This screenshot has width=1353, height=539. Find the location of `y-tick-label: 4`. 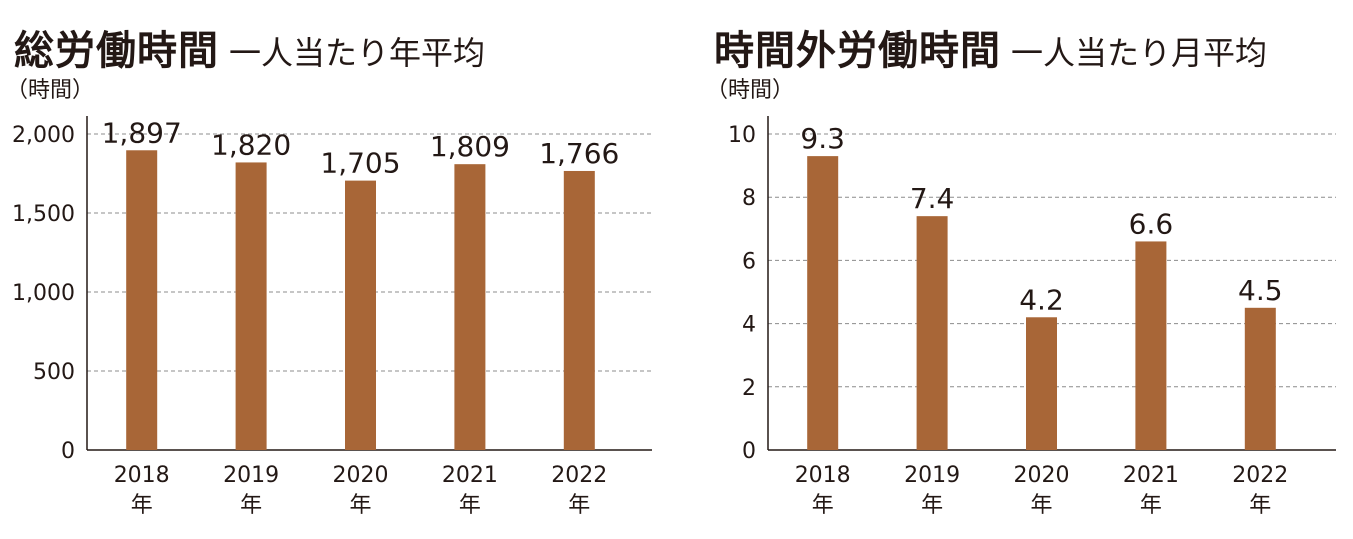

y-tick-label: 4 is located at coordinates (749, 325).